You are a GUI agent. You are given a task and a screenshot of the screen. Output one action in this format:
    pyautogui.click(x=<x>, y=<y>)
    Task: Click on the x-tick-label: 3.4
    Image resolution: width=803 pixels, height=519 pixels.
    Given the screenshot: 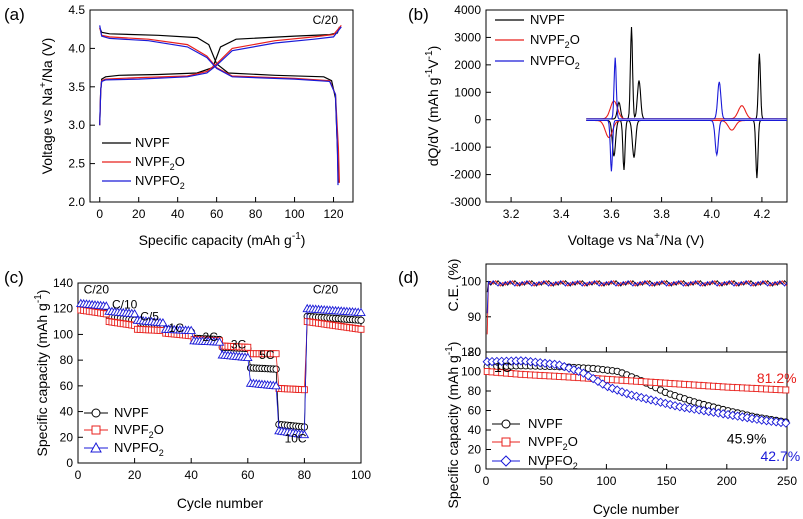 What is the action you would take?
    pyautogui.click(x=561, y=214)
    